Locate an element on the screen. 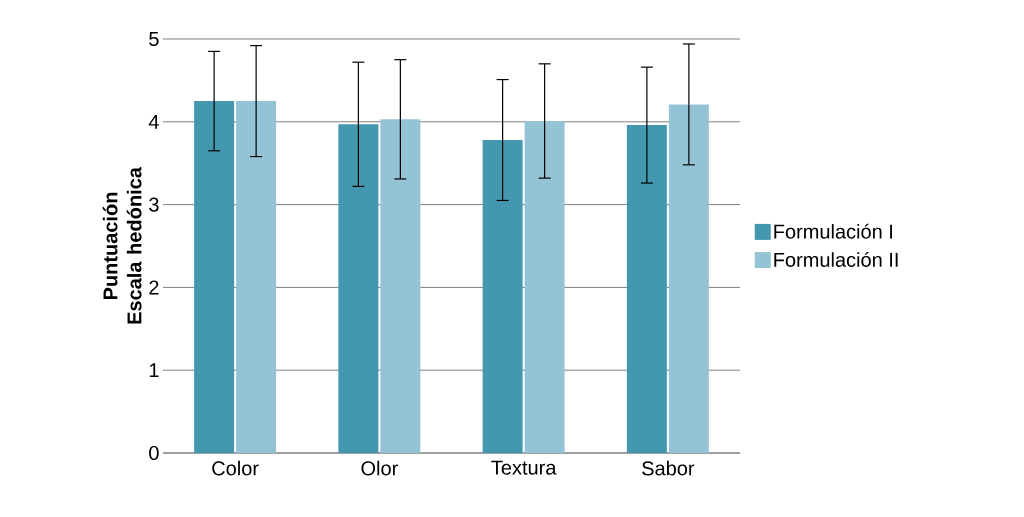 This screenshot has height=517, width=1024. y-tick-label: 2 is located at coordinates (154, 287).